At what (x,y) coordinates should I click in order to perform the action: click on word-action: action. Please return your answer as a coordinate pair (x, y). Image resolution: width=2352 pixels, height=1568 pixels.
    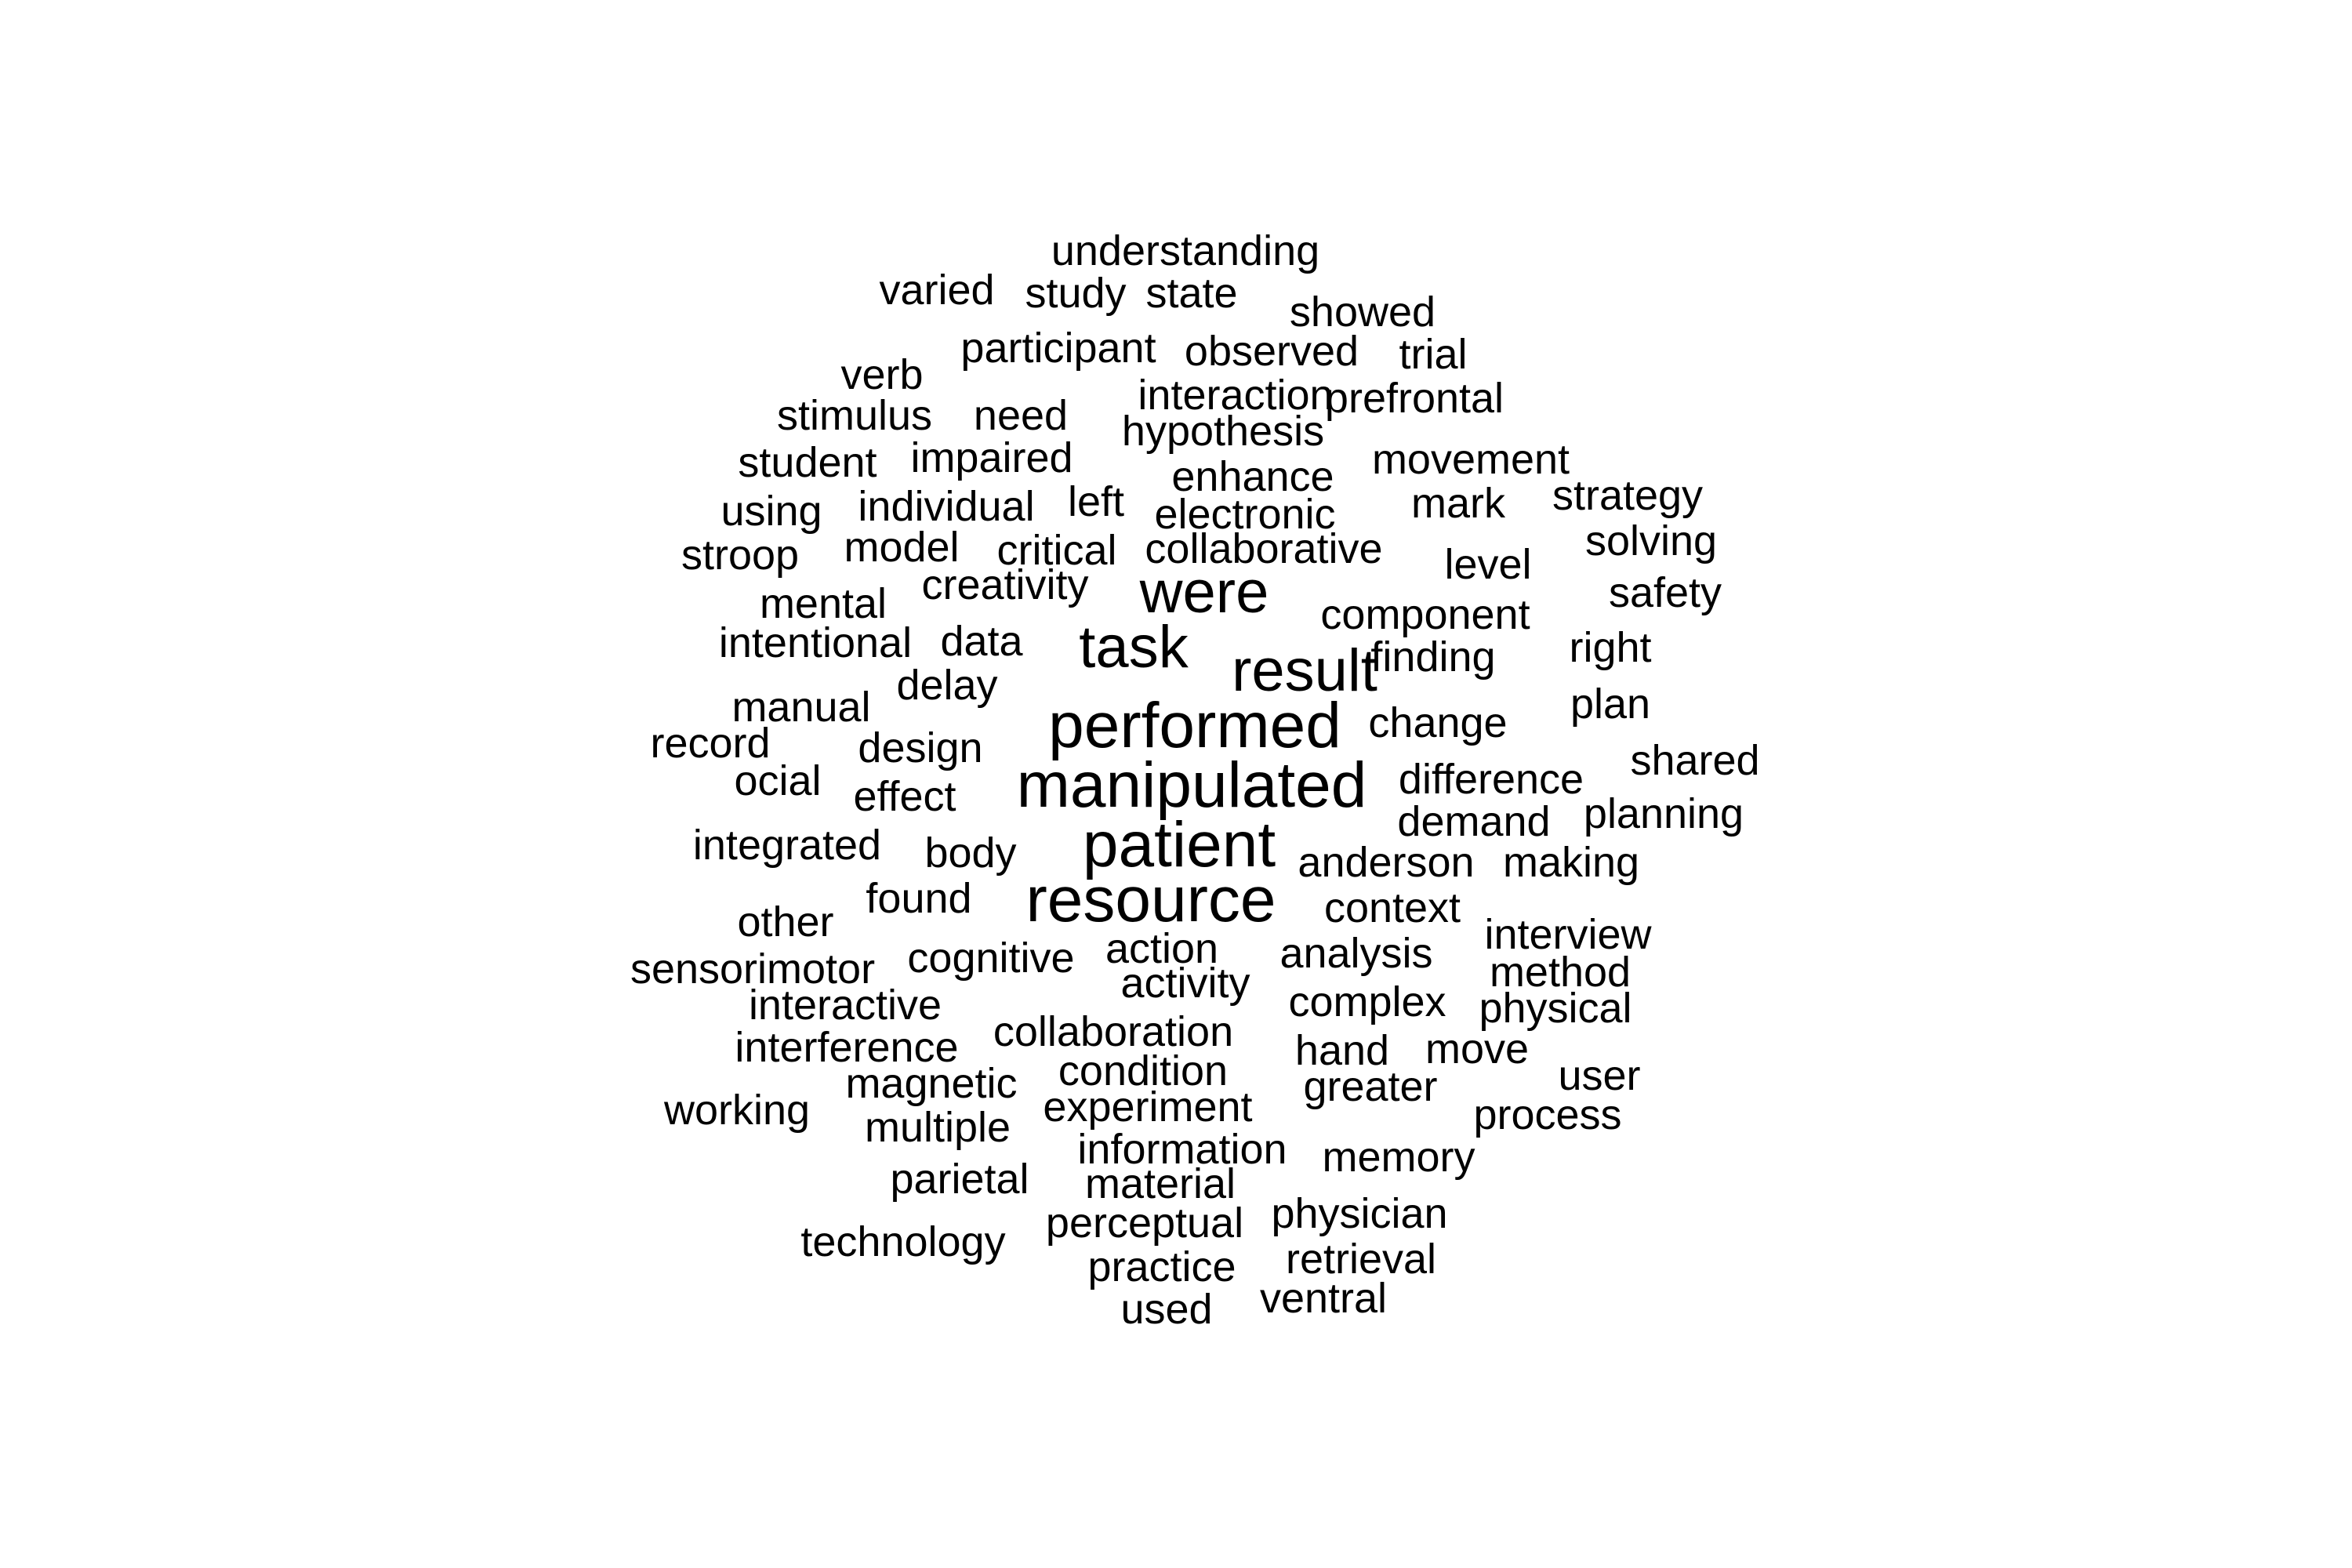
    Looking at the image, I should click on (1162, 948).